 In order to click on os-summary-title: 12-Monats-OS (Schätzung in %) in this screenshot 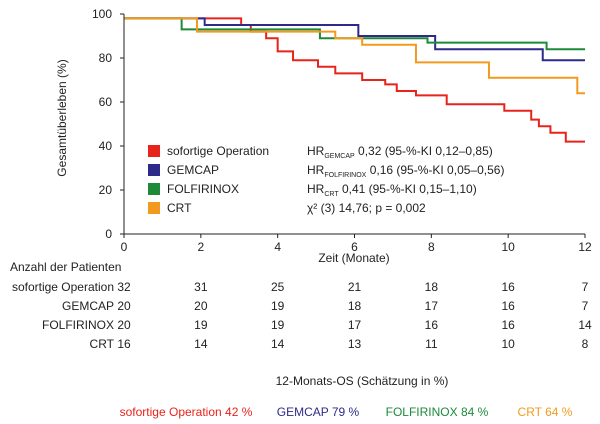, I will do `click(362, 381)`.